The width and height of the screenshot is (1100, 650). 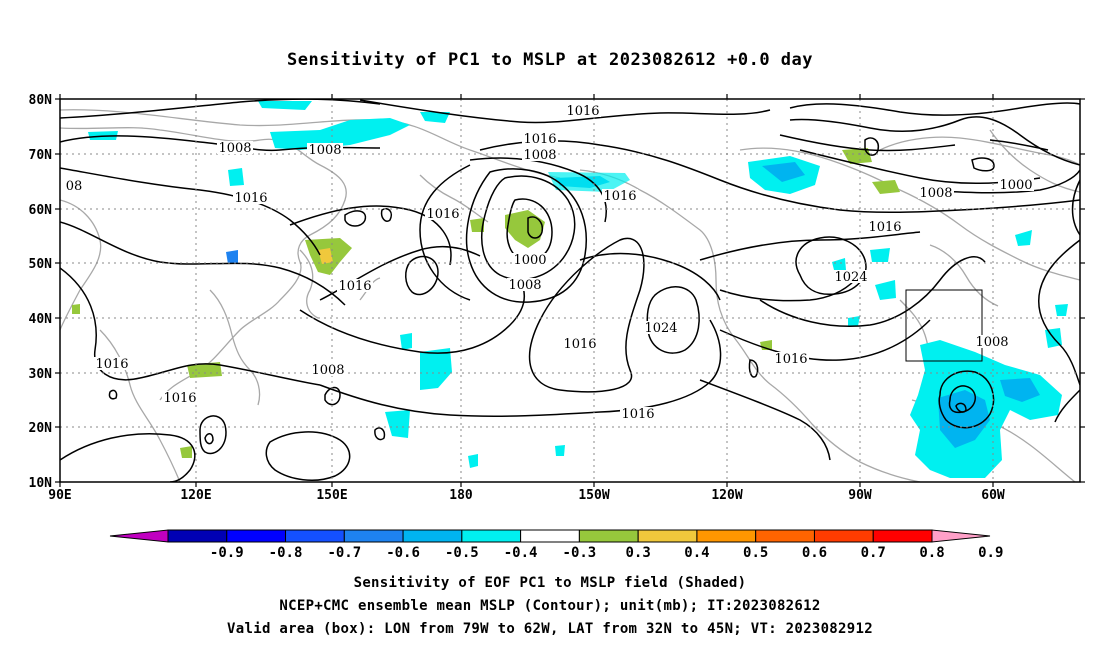 What do you see at coordinates (873, 553) in the screenshot?
I see `colorbar-label: 0.7` at bounding box center [873, 553].